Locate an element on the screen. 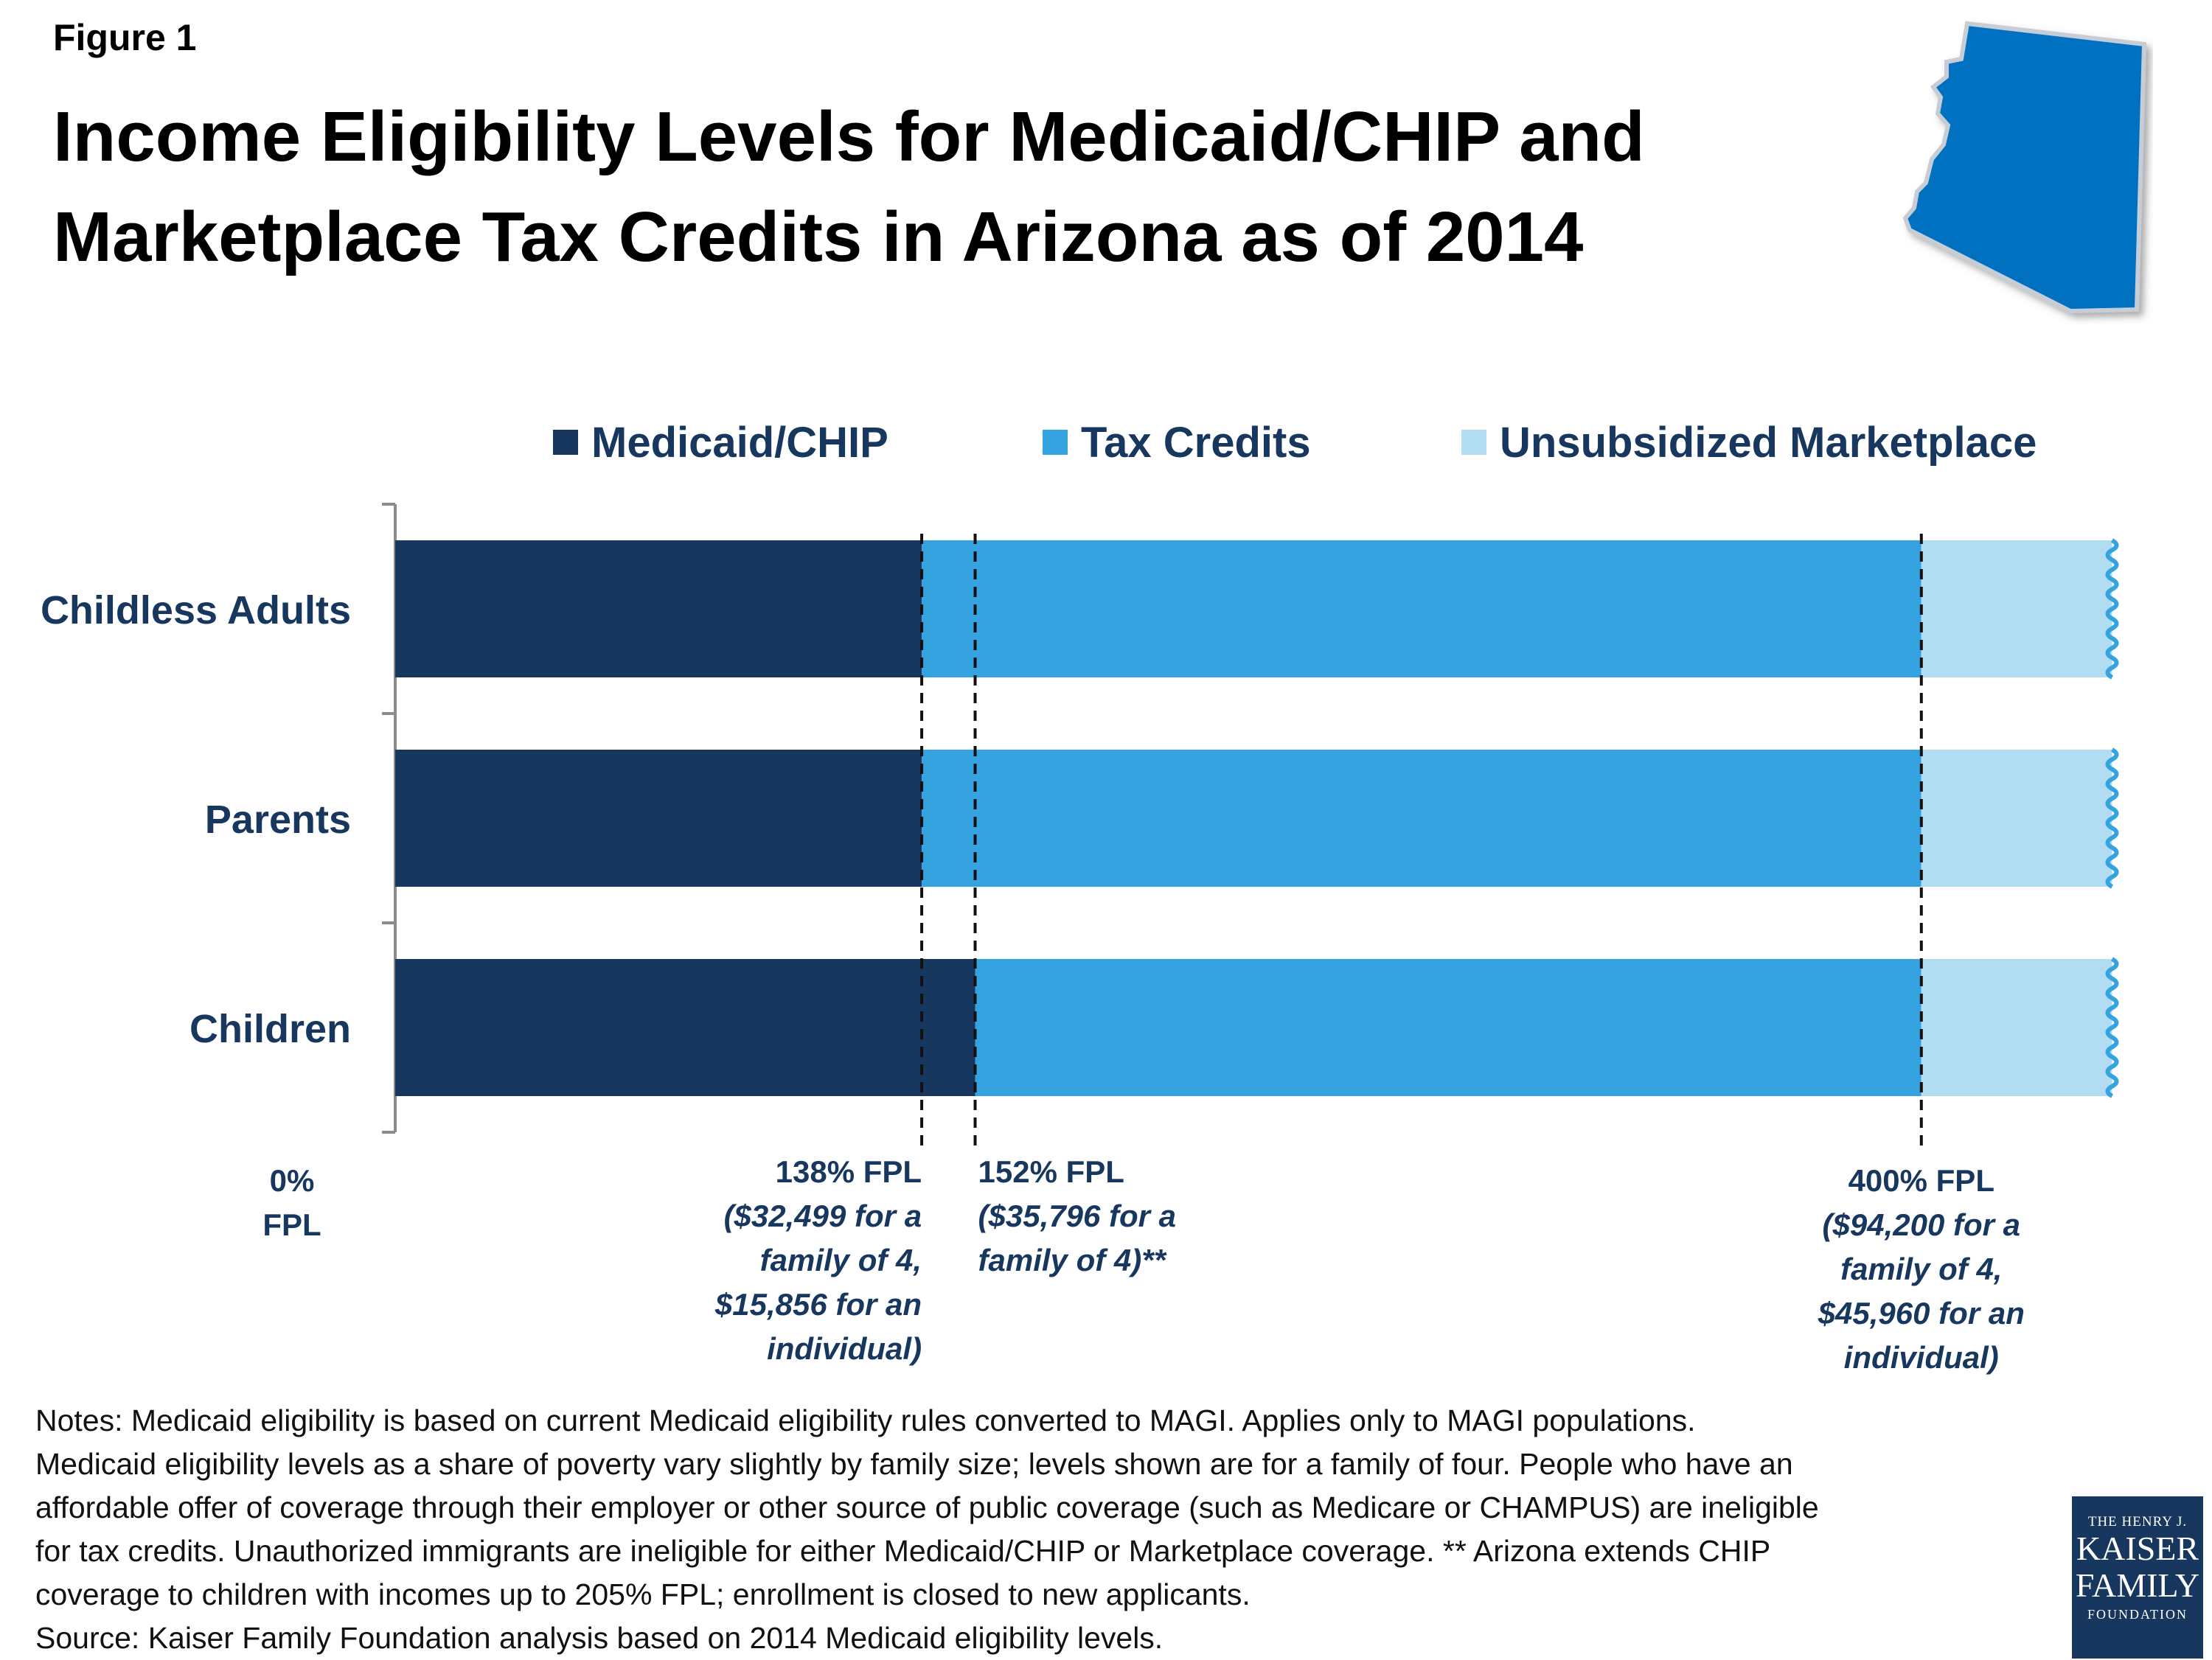 The width and height of the screenshot is (2212, 1660). legend-label-medicaid: Medicaid/CHIP is located at coordinates (739, 442).